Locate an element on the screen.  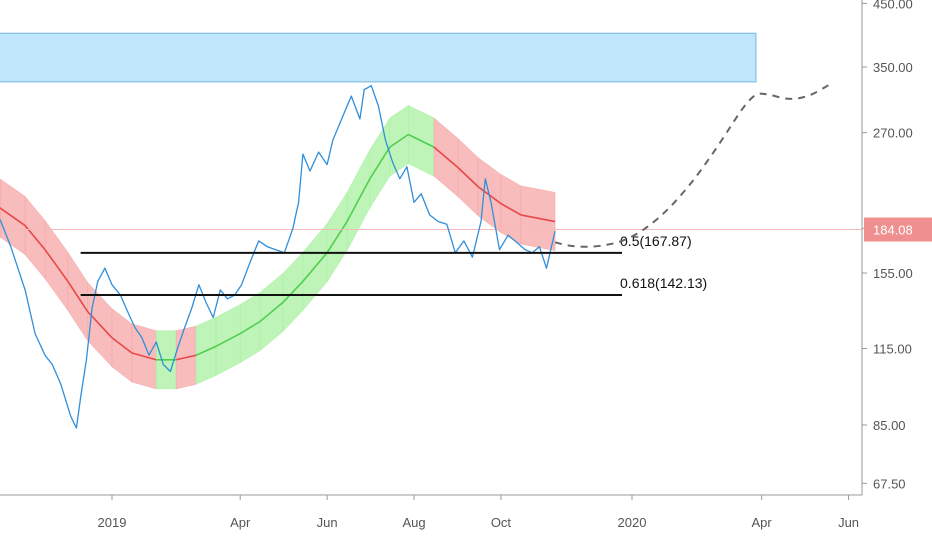
time-tick-label: 2020 is located at coordinates (632, 522).